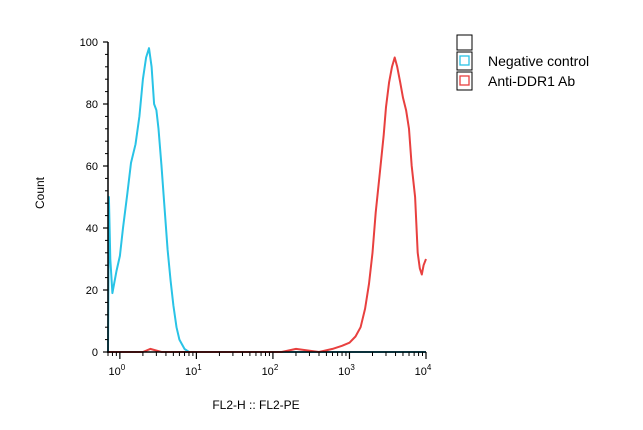  Describe the element at coordinates (193, 370) in the screenshot. I see `x-tick-label: 10¹` at that location.